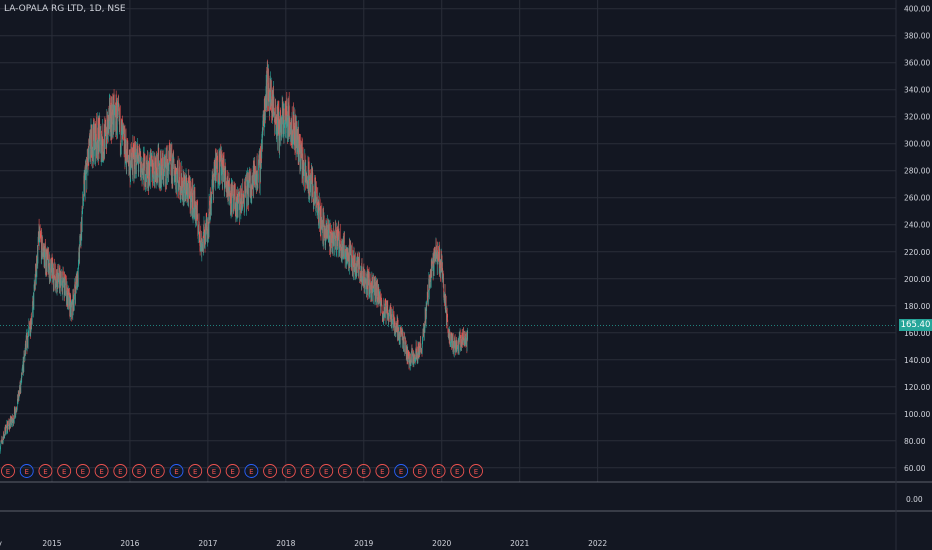 This screenshot has height=550, width=932. I want to click on x-tick-label: 2021, so click(519, 543).